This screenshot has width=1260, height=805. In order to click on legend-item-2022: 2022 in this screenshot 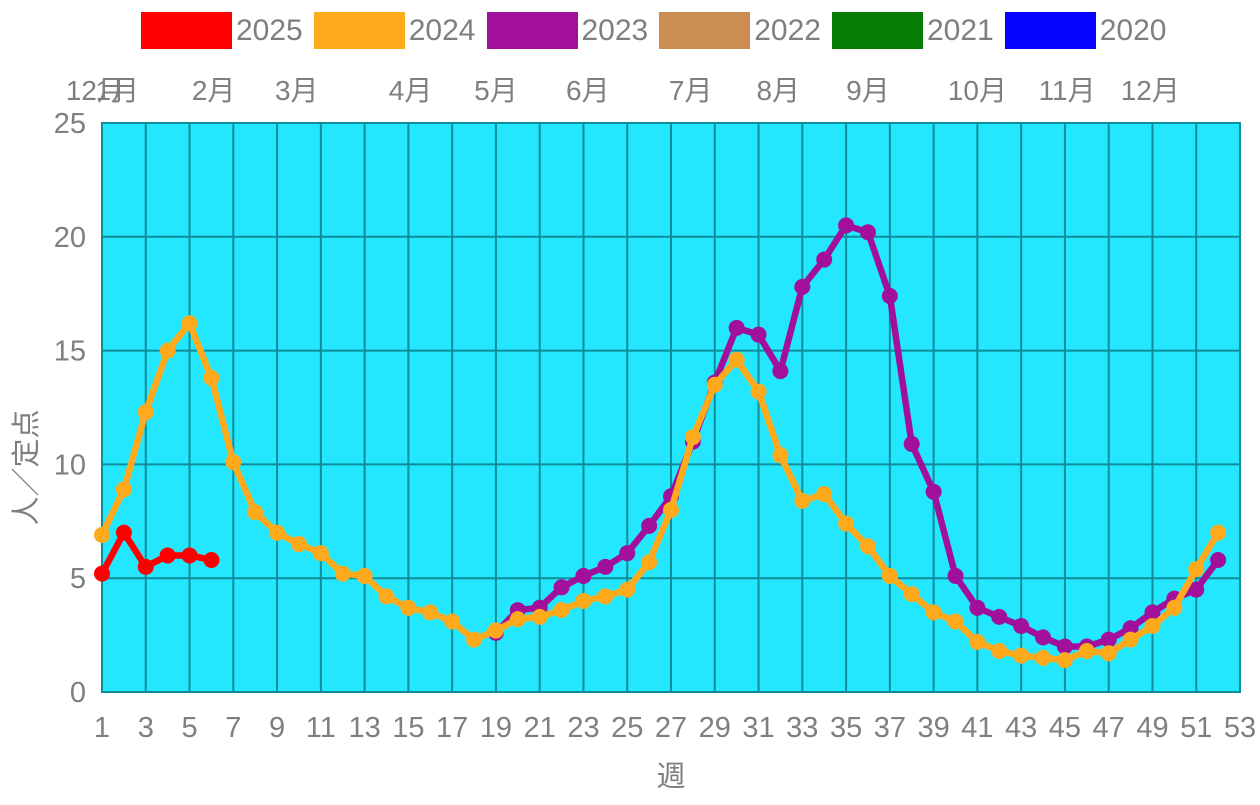, I will do `click(745, 30)`.